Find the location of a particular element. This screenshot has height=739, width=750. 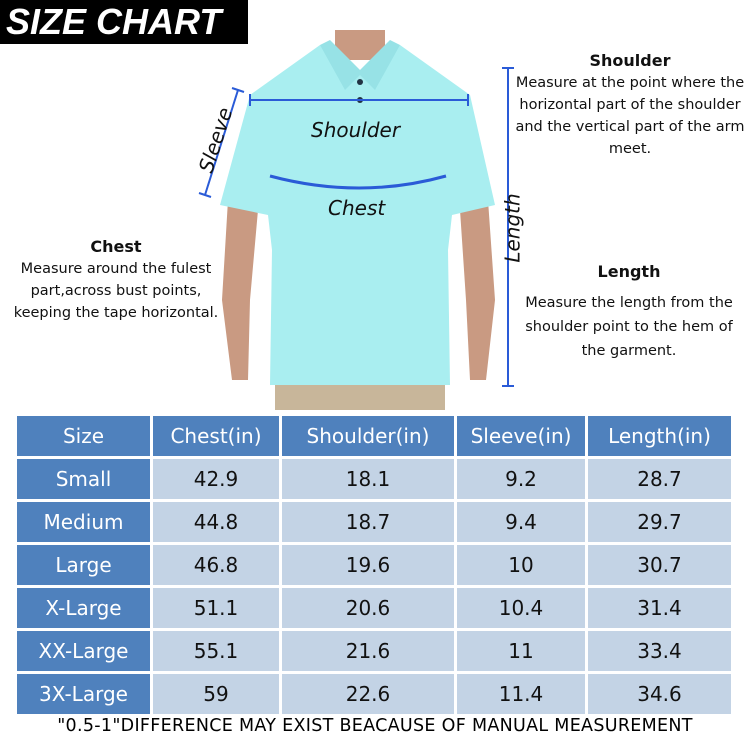

size-cell: XX-Large is located at coordinates (83, 651).